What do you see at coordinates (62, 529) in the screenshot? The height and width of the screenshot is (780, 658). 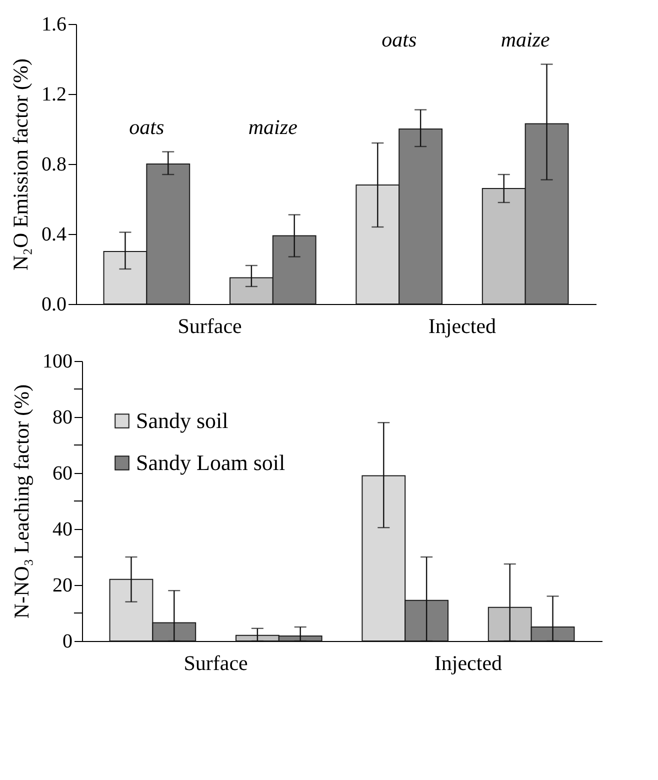 I see `y-tick-label: 40` at bounding box center [62, 529].